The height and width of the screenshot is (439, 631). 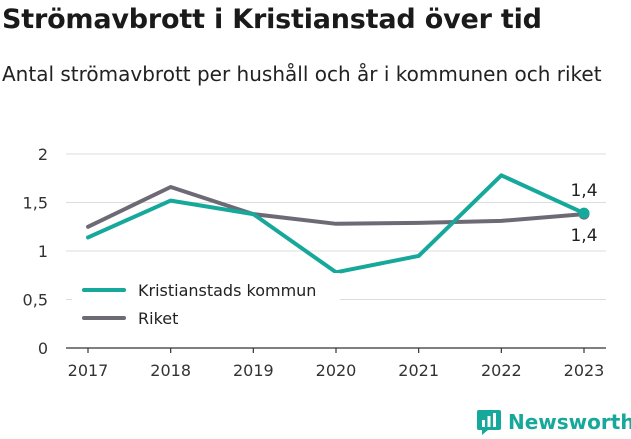 I want to click on x-tick-label: 2019, so click(x=253, y=370).